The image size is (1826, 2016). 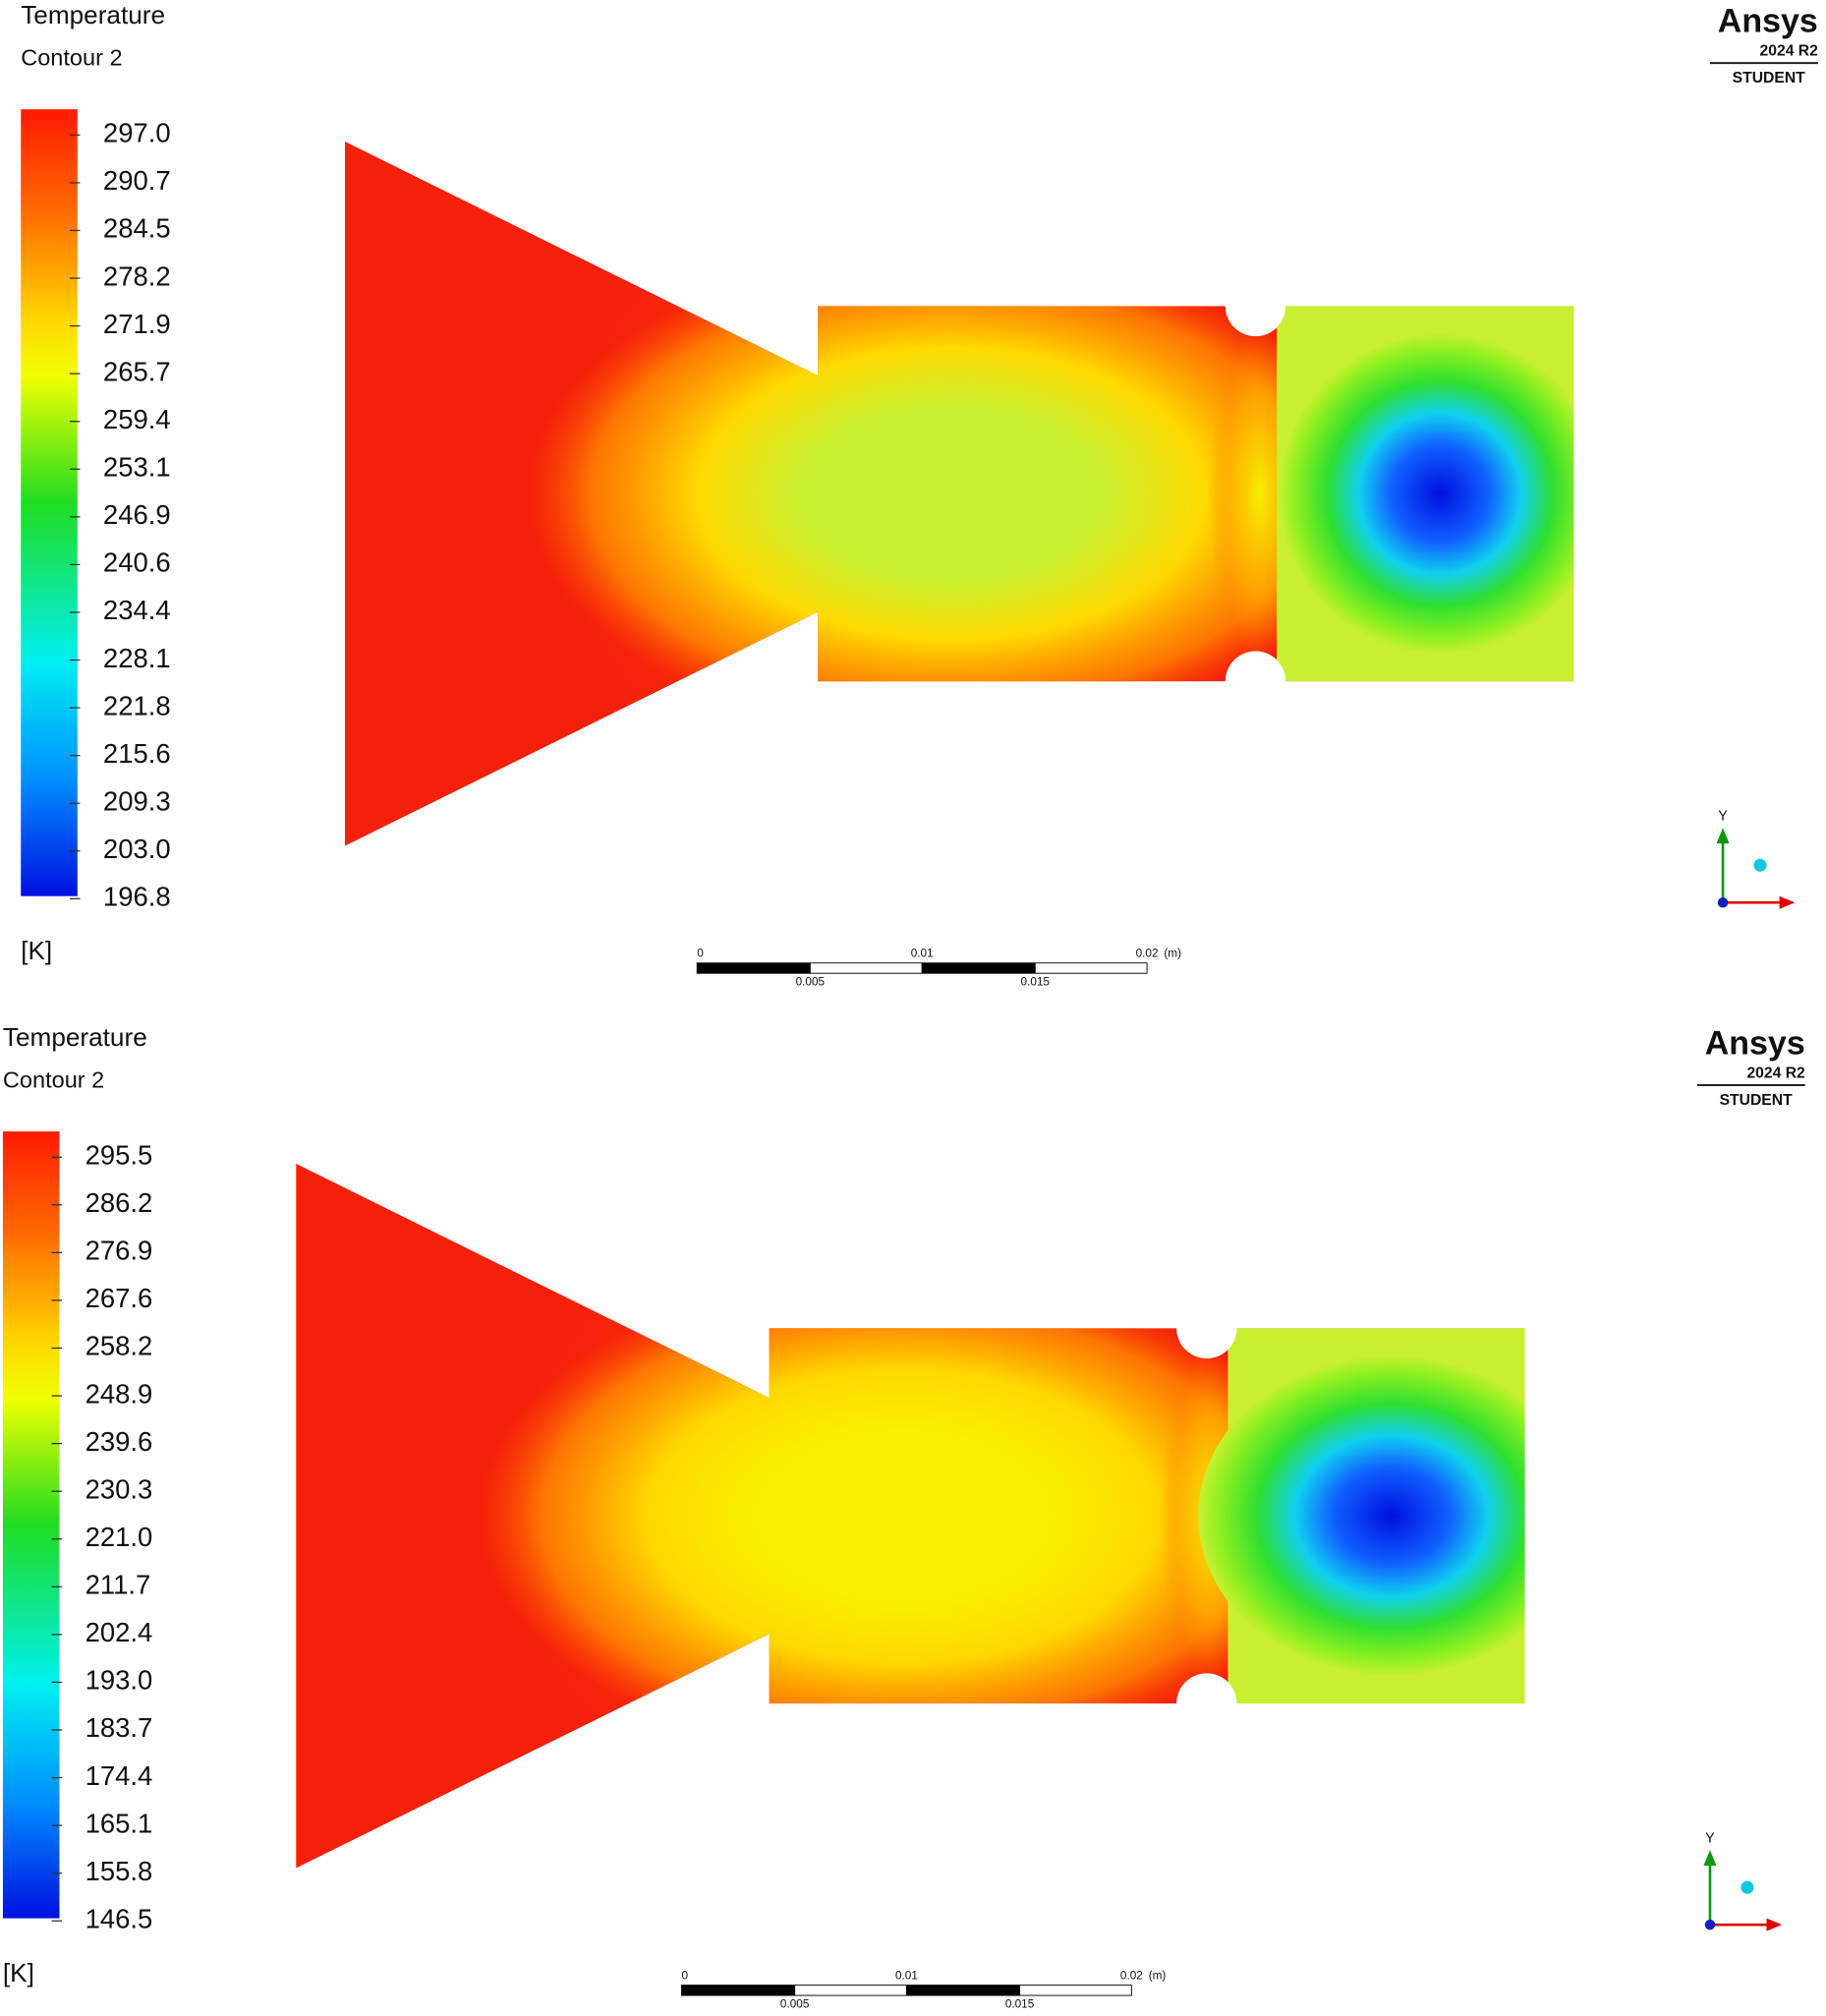 I want to click on legend-label: 258.2, so click(x=120, y=1346).